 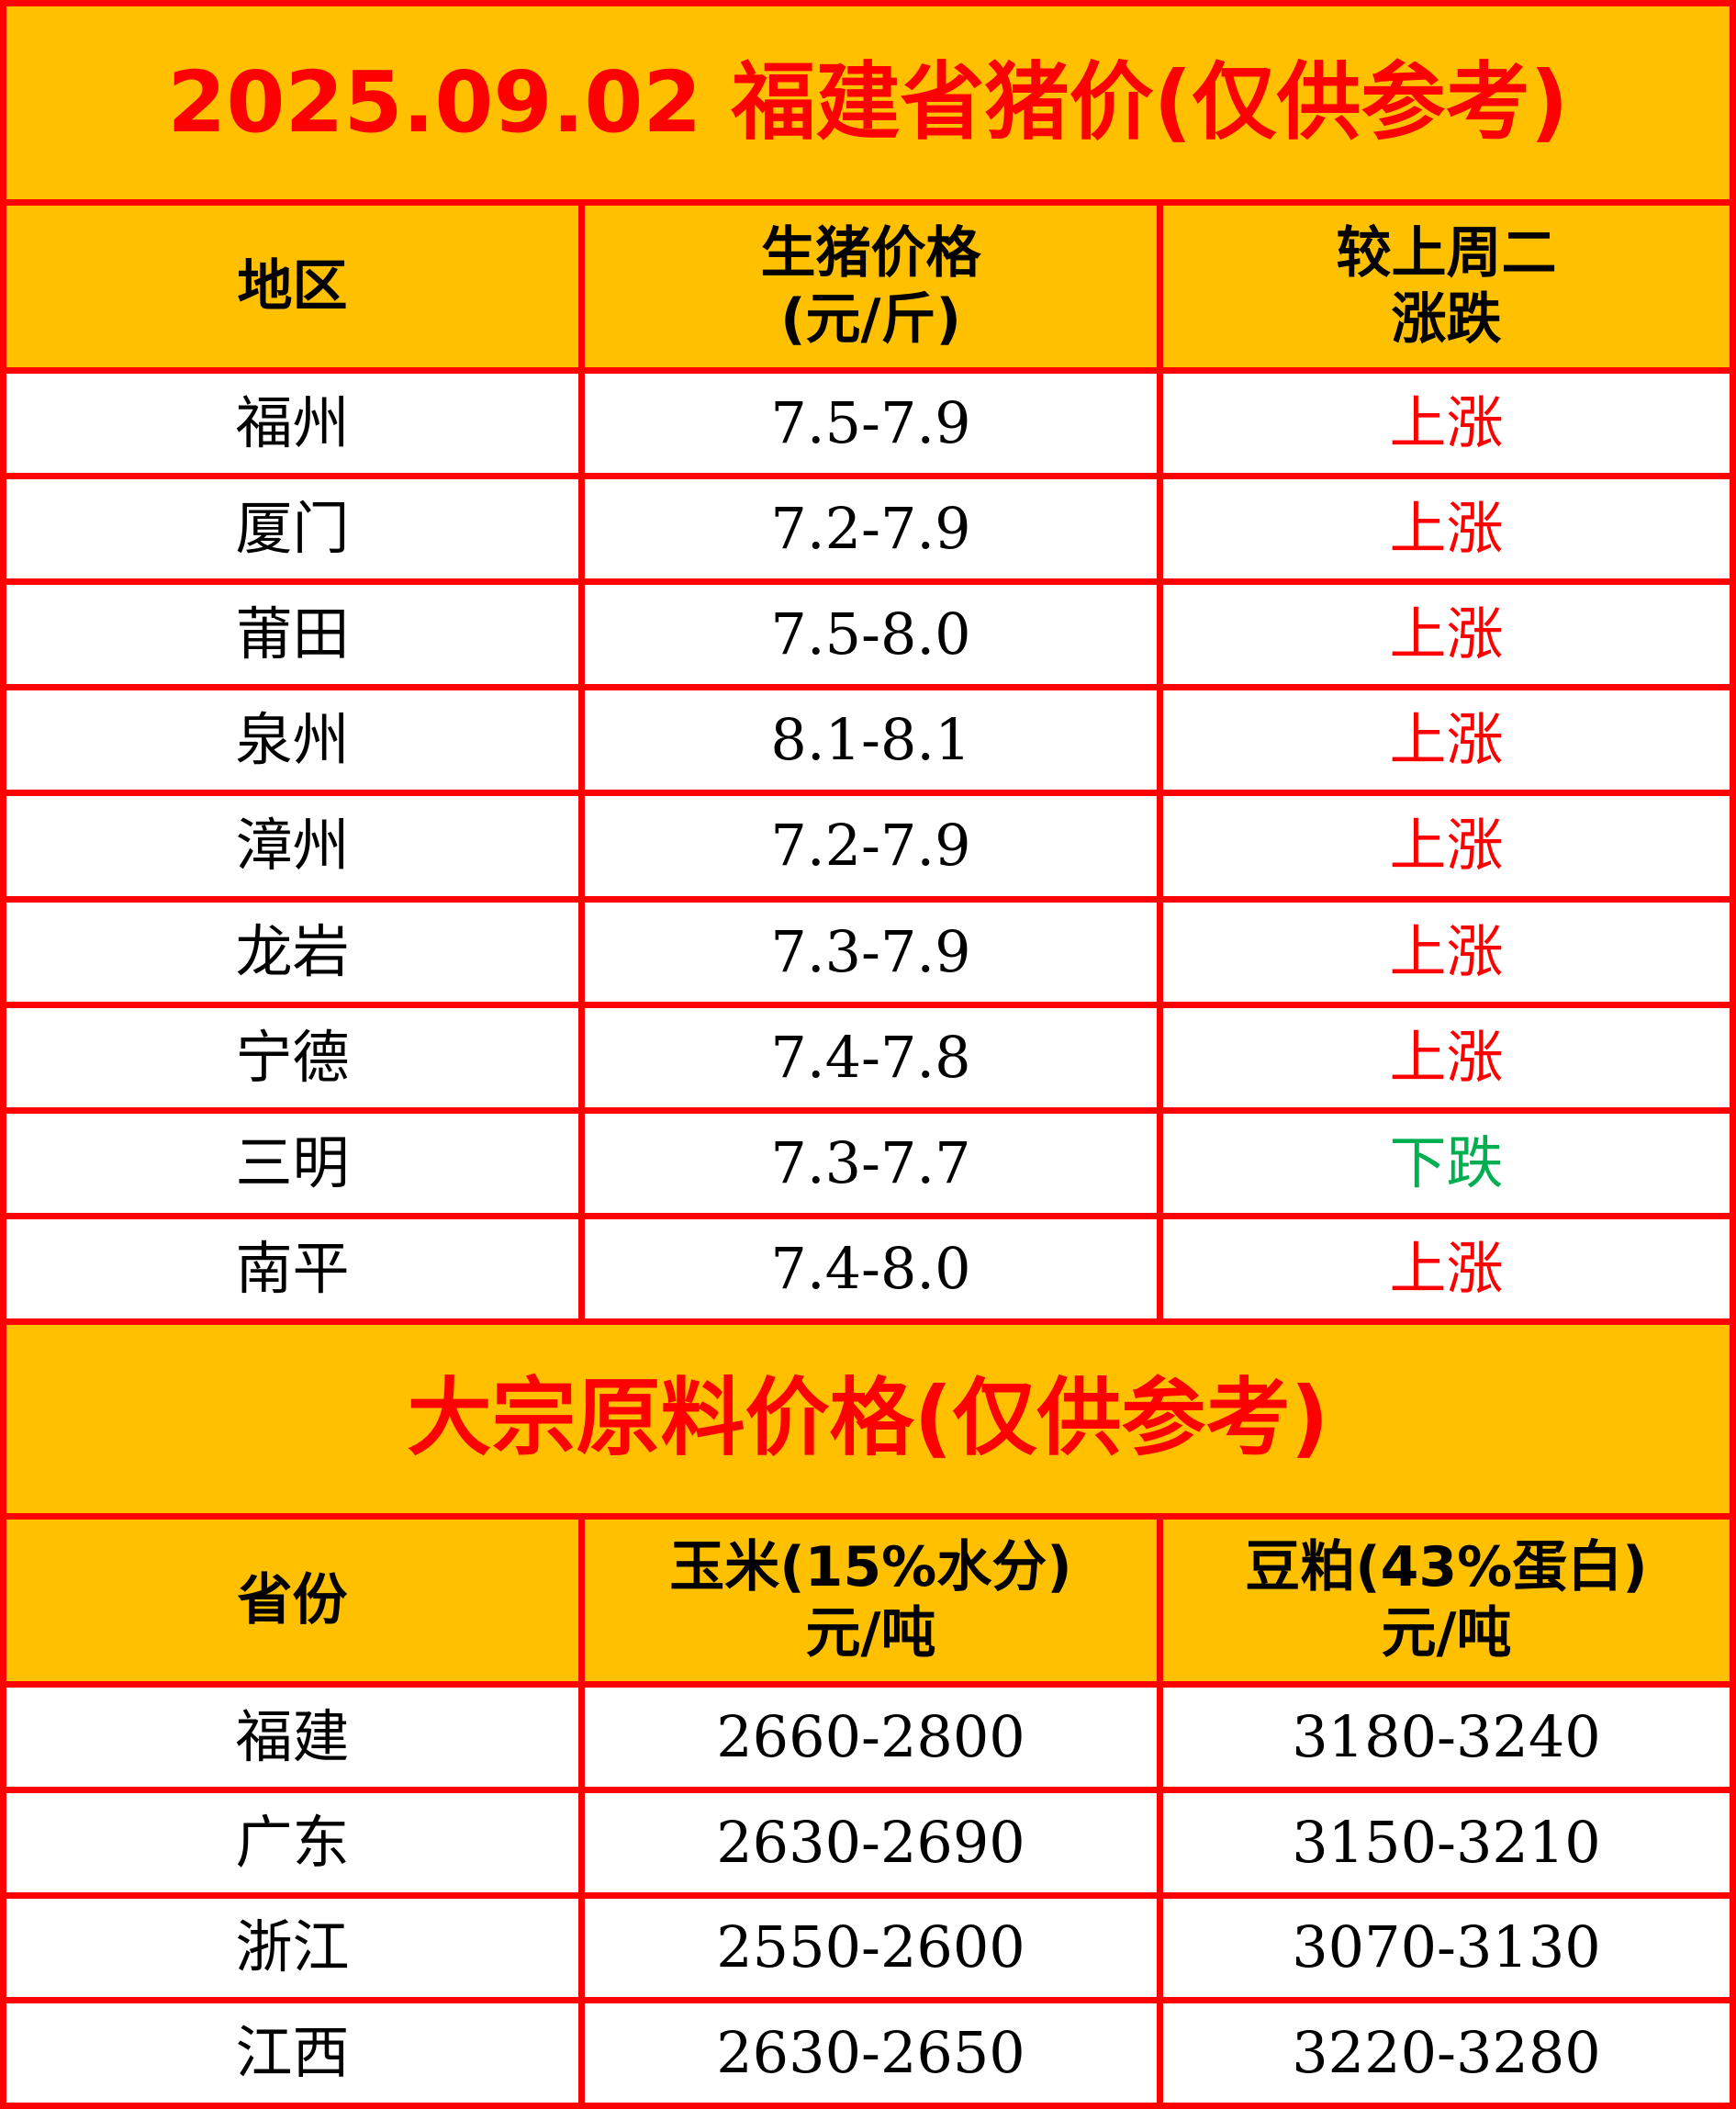 I want to click on region-name: 龙岩, so click(x=292, y=951).